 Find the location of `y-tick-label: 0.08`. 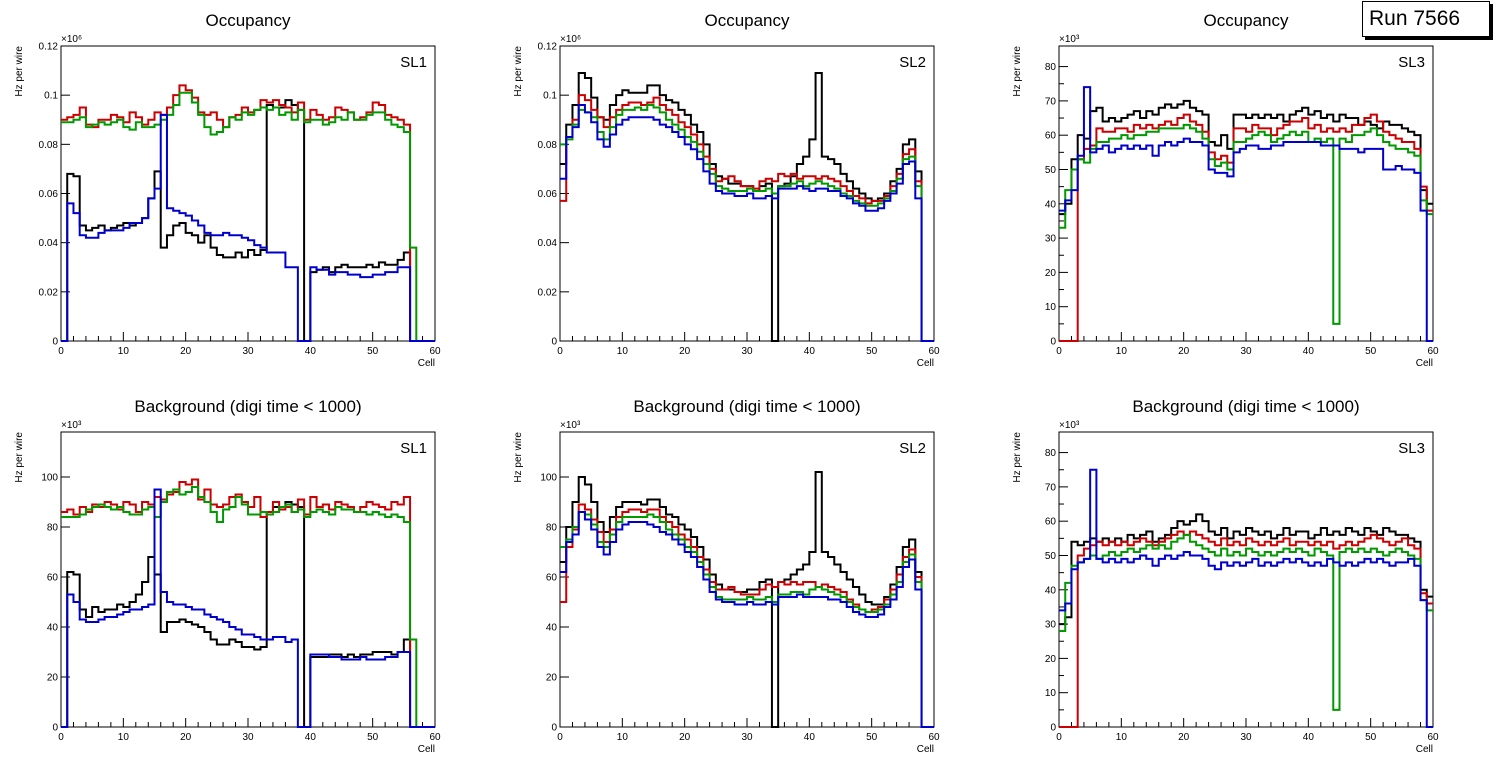

y-tick-label: 0.08 is located at coordinates (49, 145).